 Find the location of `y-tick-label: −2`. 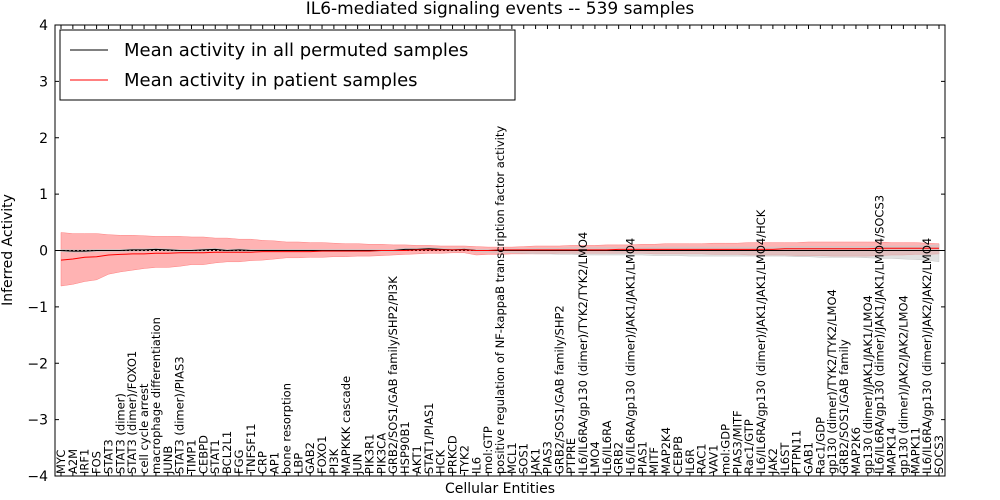

y-tick-label: −2 is located at coordinates (37, 364).